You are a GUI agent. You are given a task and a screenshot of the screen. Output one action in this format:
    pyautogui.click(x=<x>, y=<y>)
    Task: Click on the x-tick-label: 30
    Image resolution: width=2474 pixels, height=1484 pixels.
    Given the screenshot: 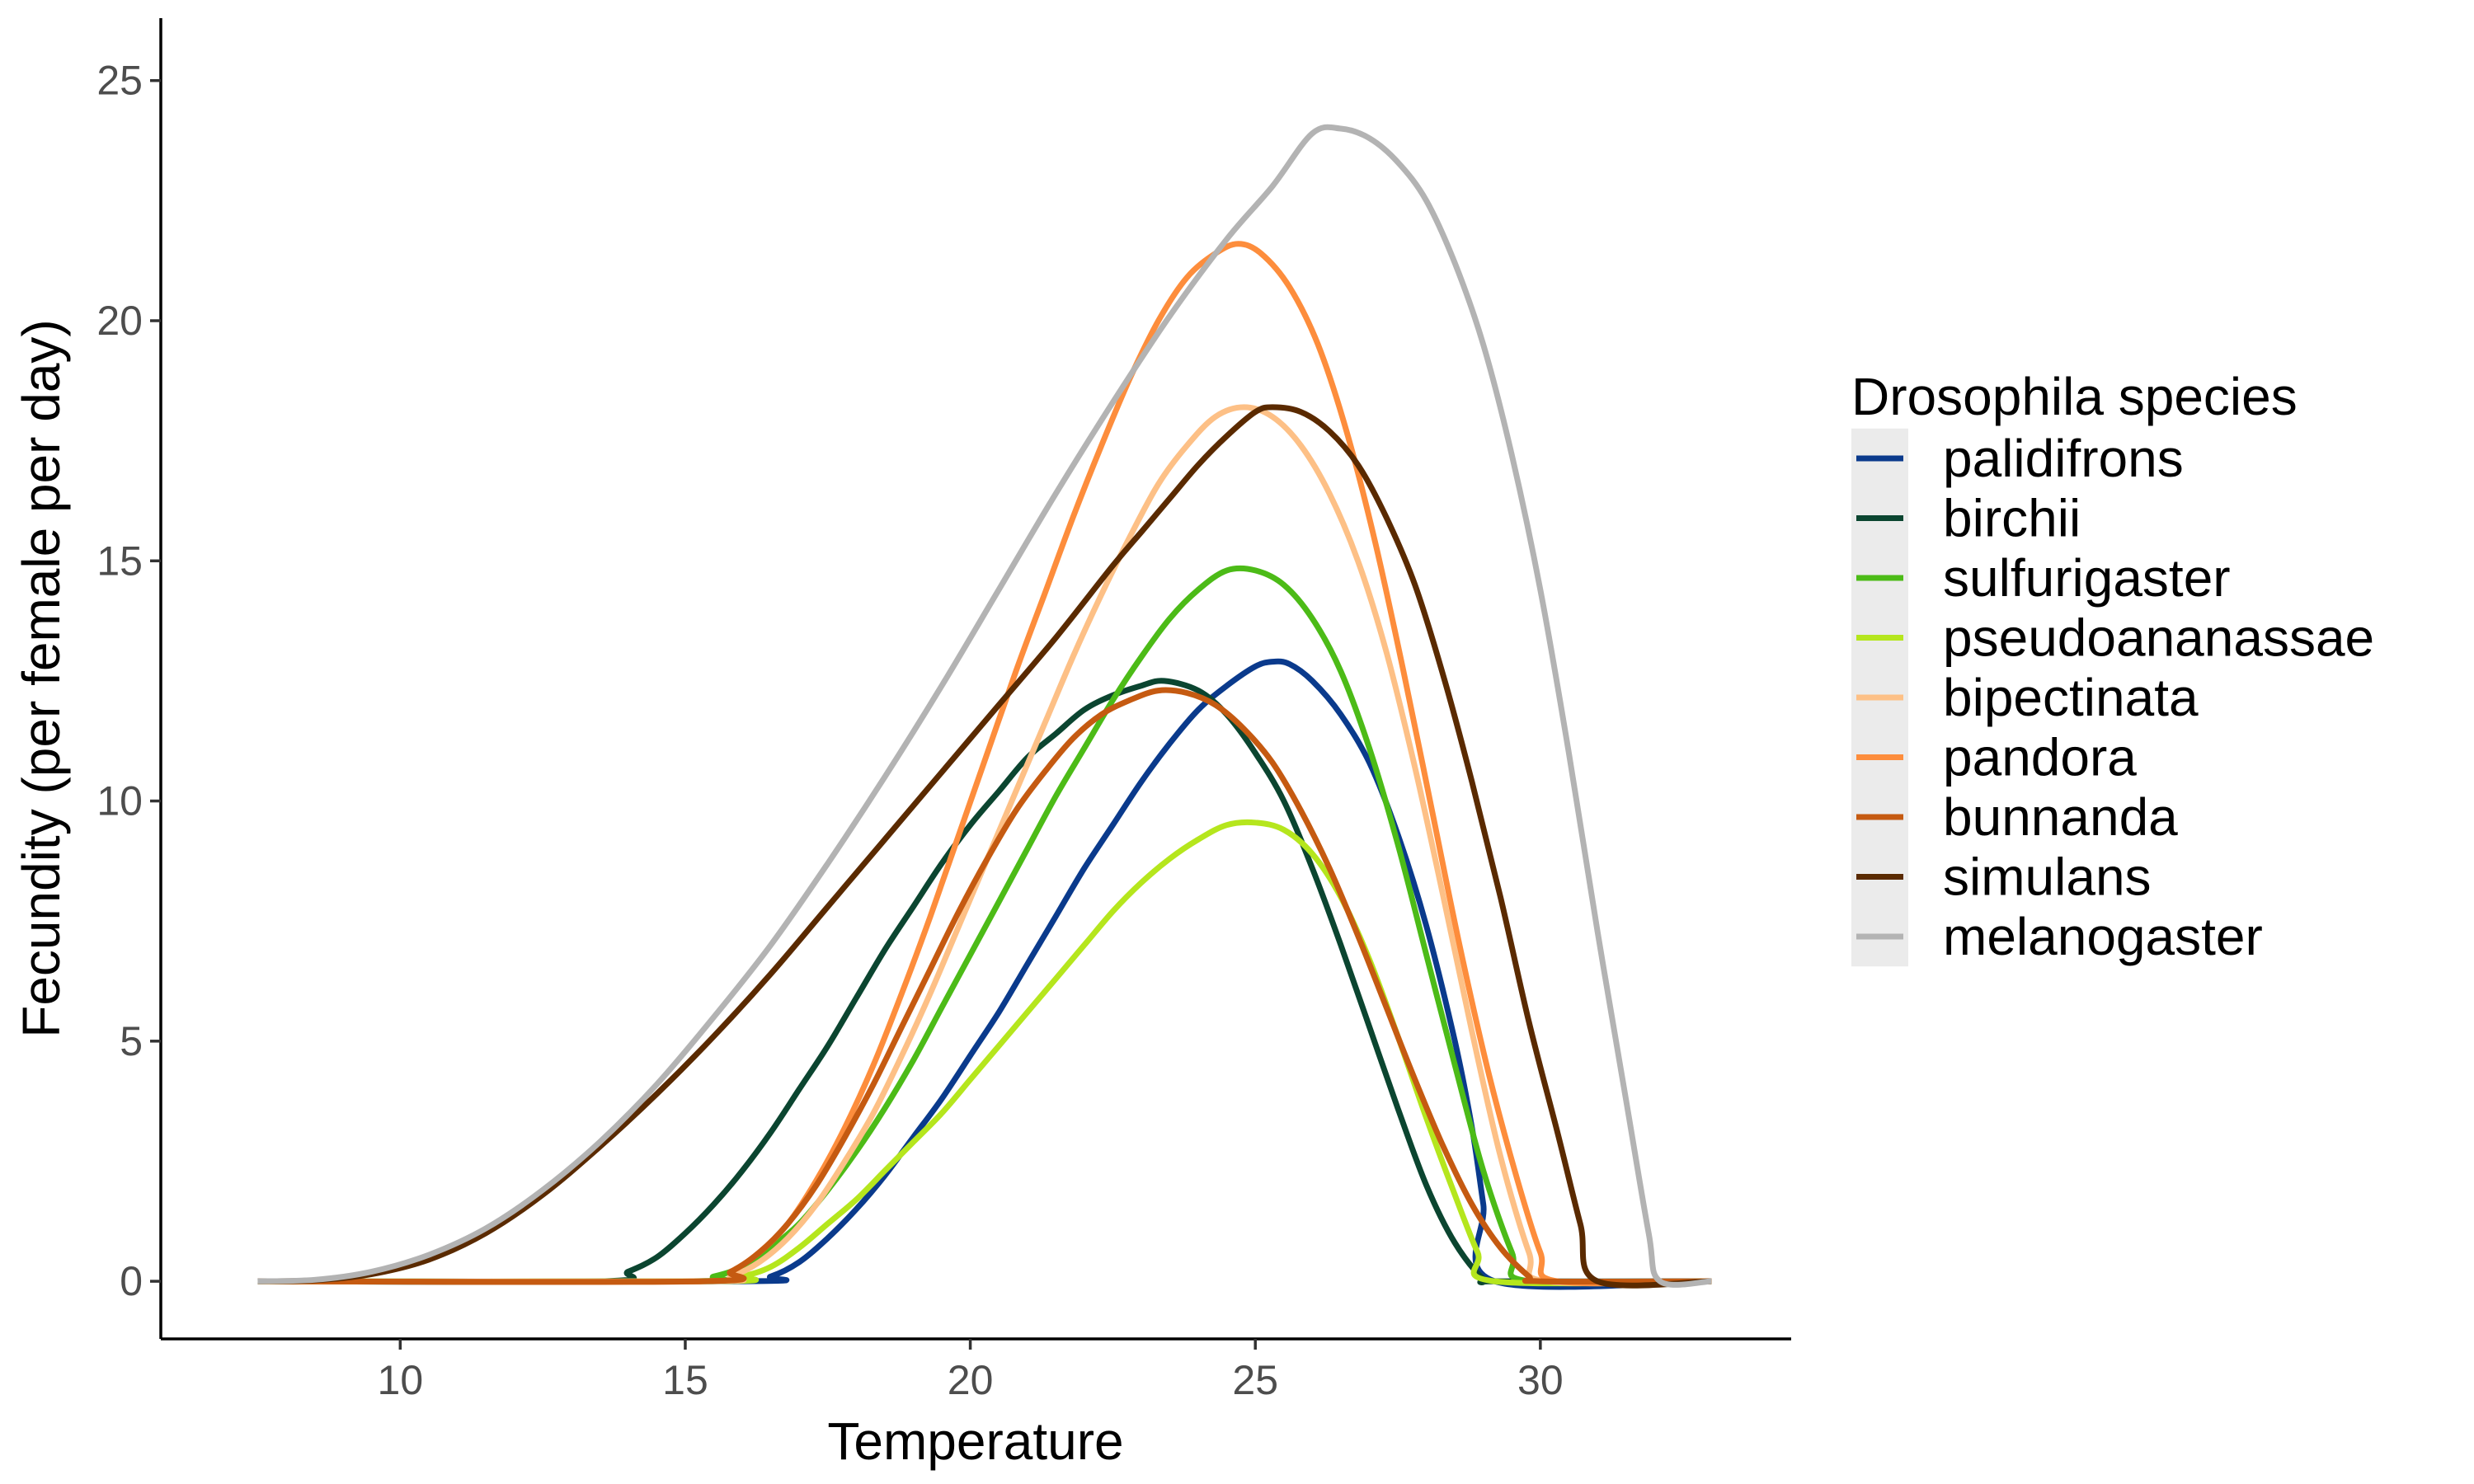 What is the action you would take?
    pyautogui.click(x=1540, y=1380)
    